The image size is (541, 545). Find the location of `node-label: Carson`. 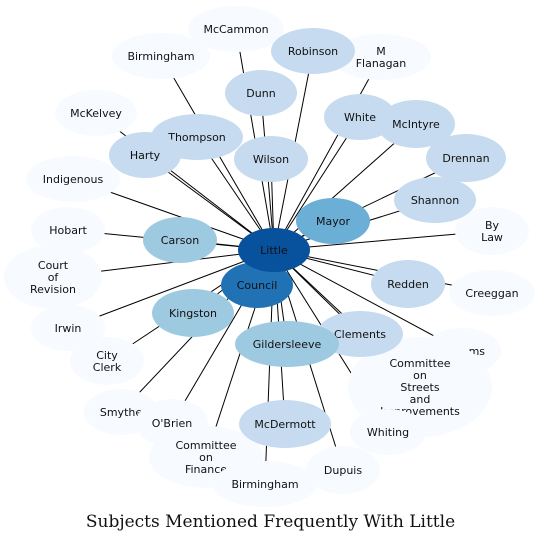

node-label: Carson is located at coordinates (180, 240).